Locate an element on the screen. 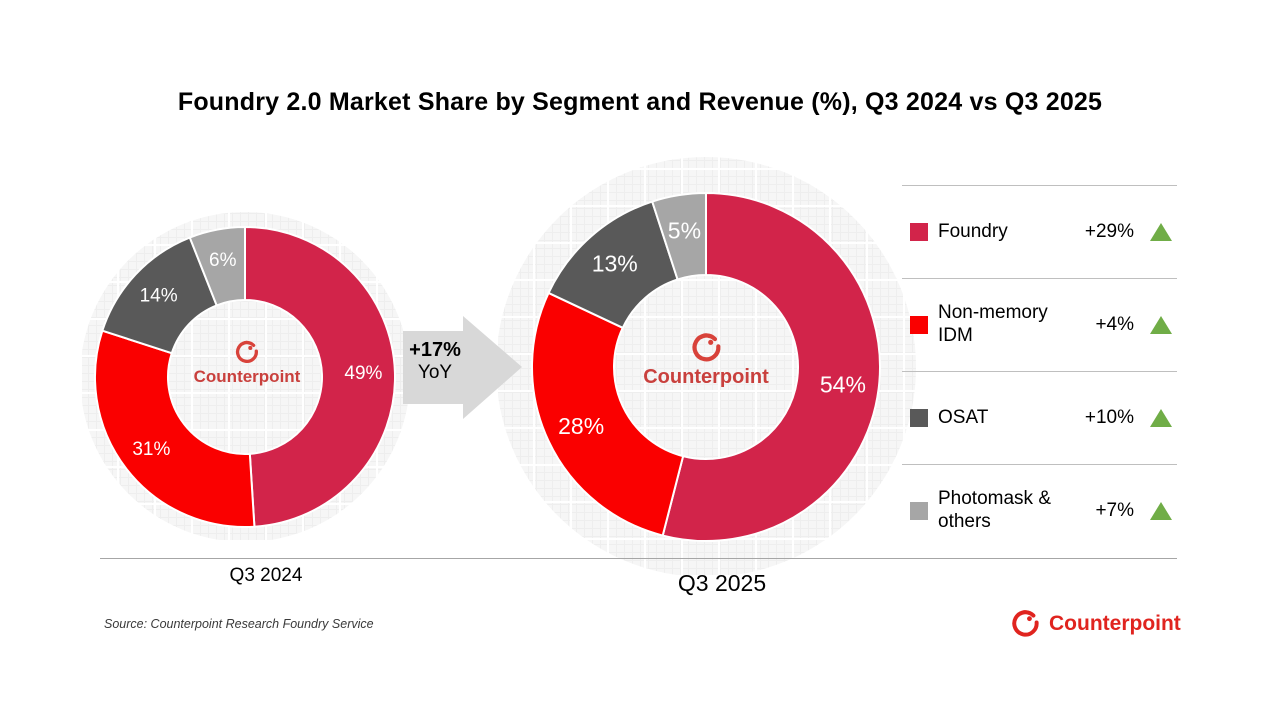 The height and width of the screenshot is (720, 1280). legend-label: Foundry is located at coordinates (973, 231).